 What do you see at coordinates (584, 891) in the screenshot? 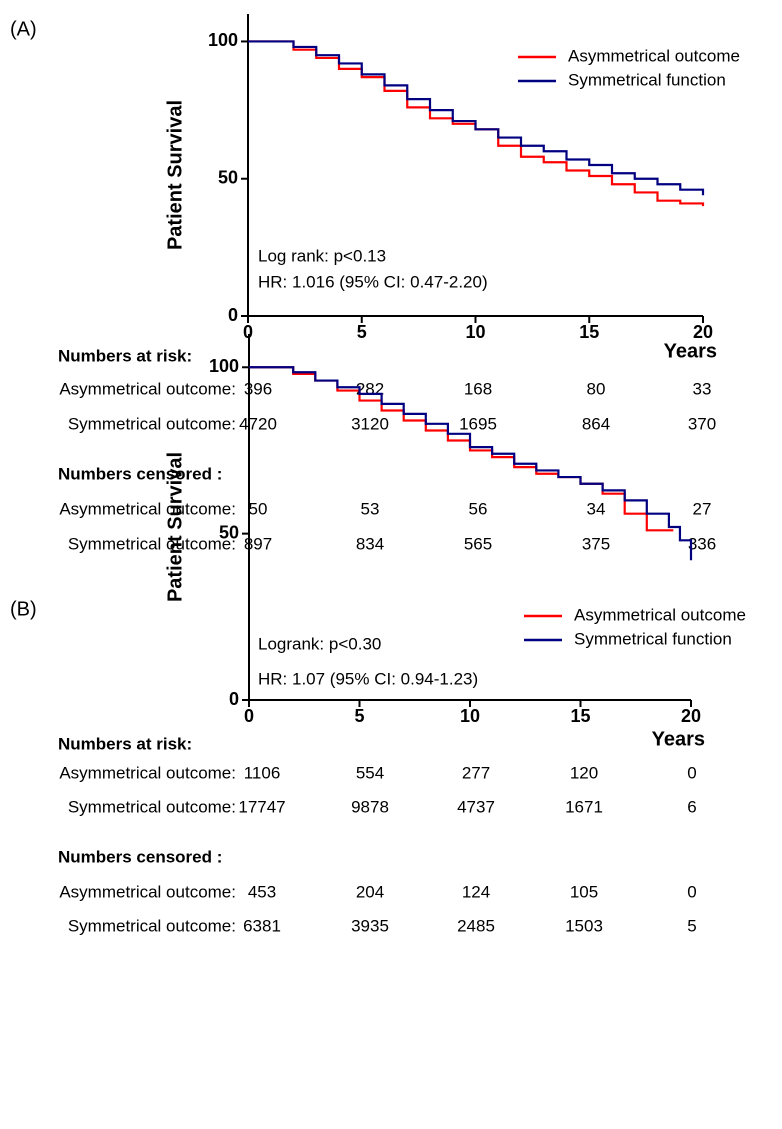
I see `table-value: 105` at bounding box center [584, 891].